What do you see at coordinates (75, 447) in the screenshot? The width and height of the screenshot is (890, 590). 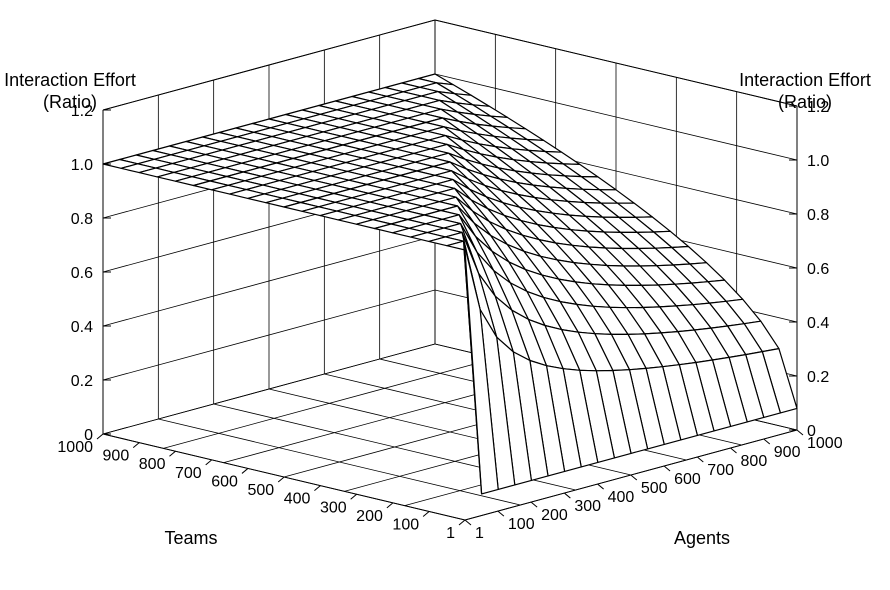 I see `x-tick-label: 1000` at bounding box center [75, 447].